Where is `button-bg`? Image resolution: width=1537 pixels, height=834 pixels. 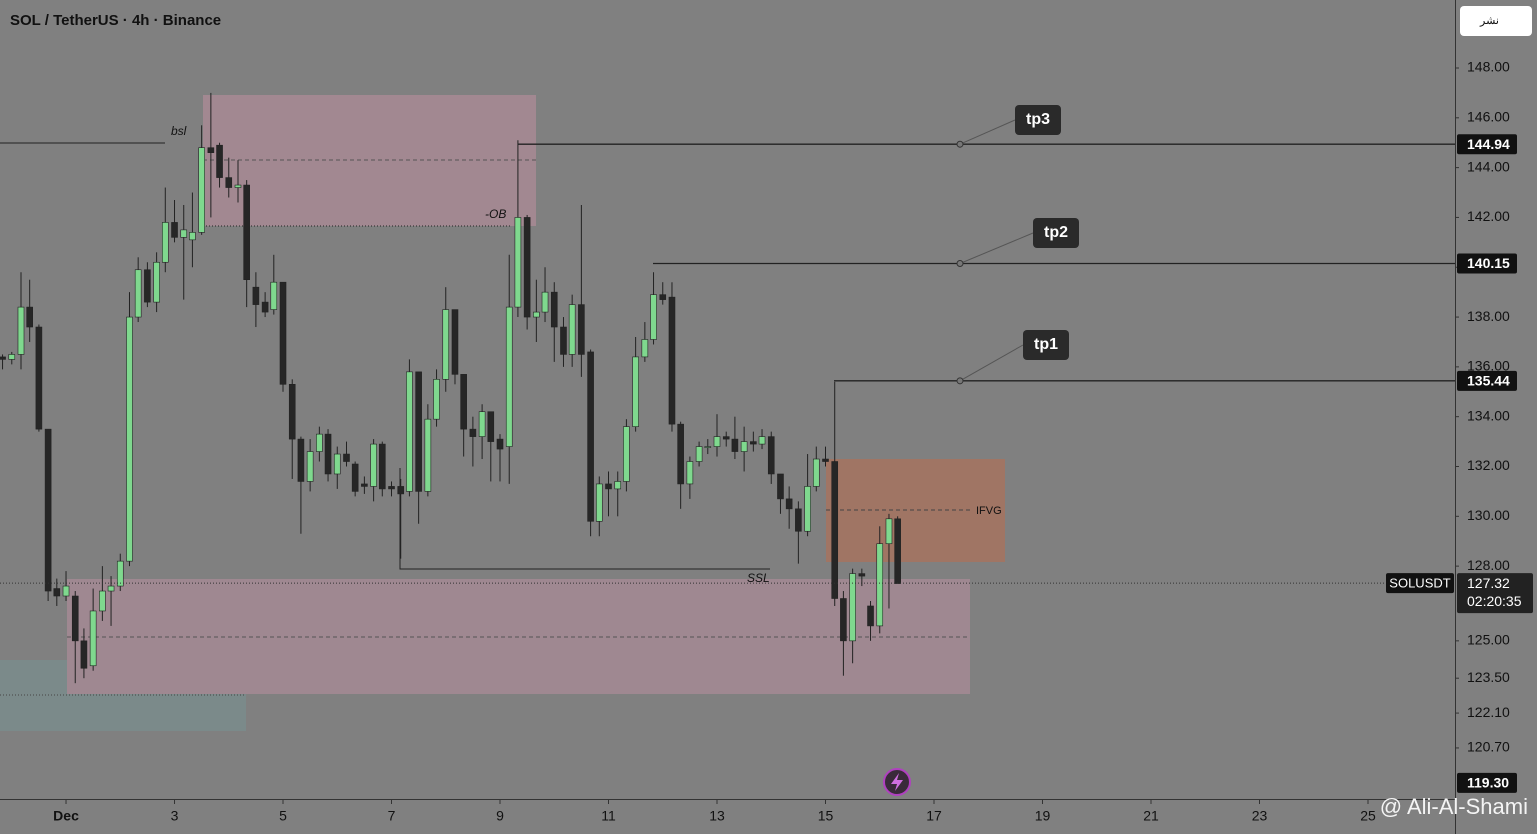 button-bg is located at coordinates (1496, 21).